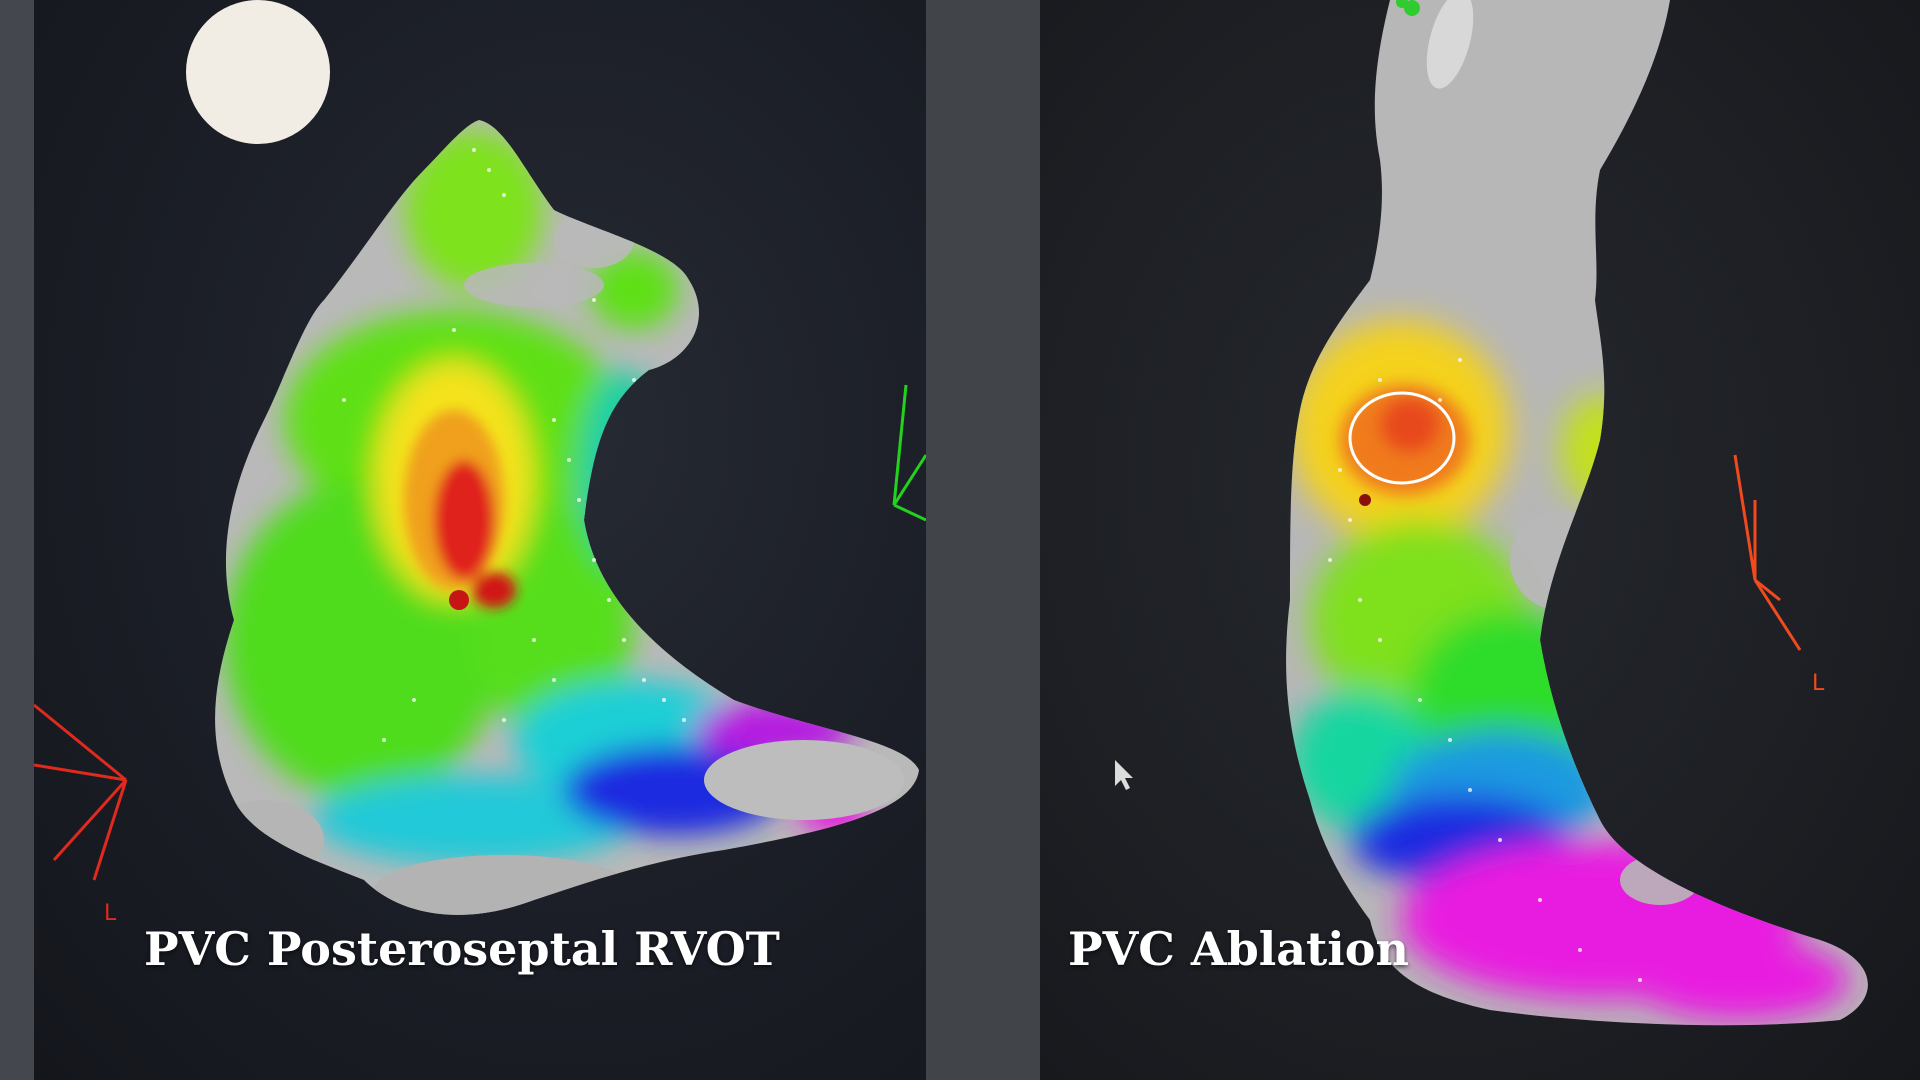  Describe the element at coordinates (17, 540) in the screenshot. I see `left-frame-border` at that location.